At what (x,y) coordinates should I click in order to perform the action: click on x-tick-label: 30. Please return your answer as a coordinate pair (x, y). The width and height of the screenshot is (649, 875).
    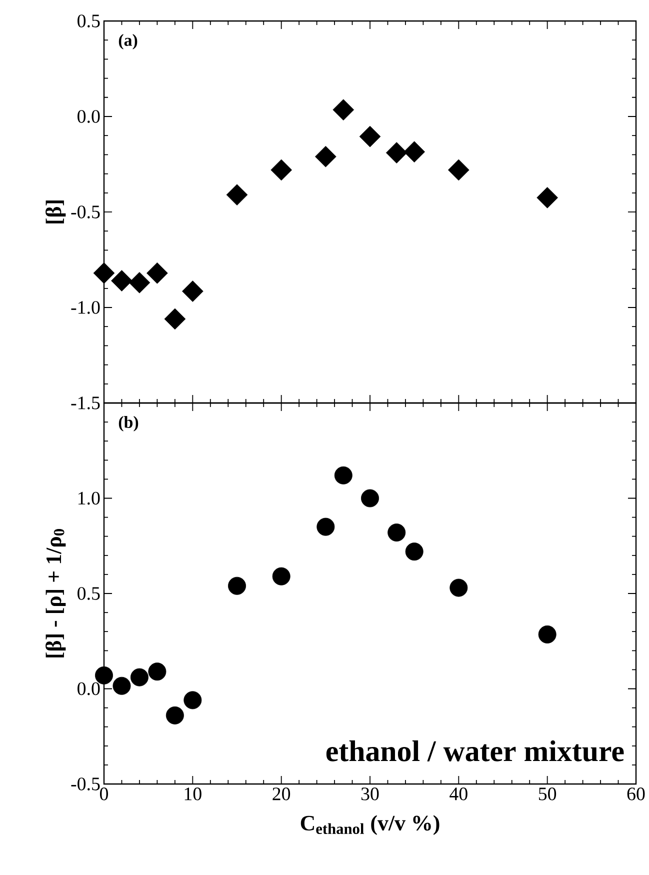
    Looking at the image, I should click on (370, 794).